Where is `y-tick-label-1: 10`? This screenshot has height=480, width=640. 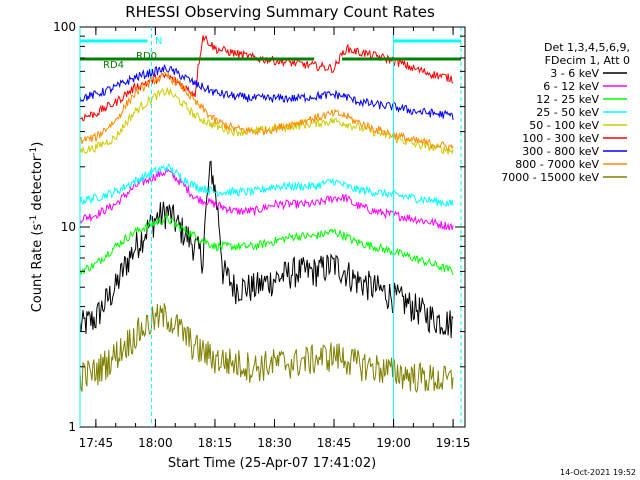 y-tick-label-1: 10 is located at coordinates (68, 227).